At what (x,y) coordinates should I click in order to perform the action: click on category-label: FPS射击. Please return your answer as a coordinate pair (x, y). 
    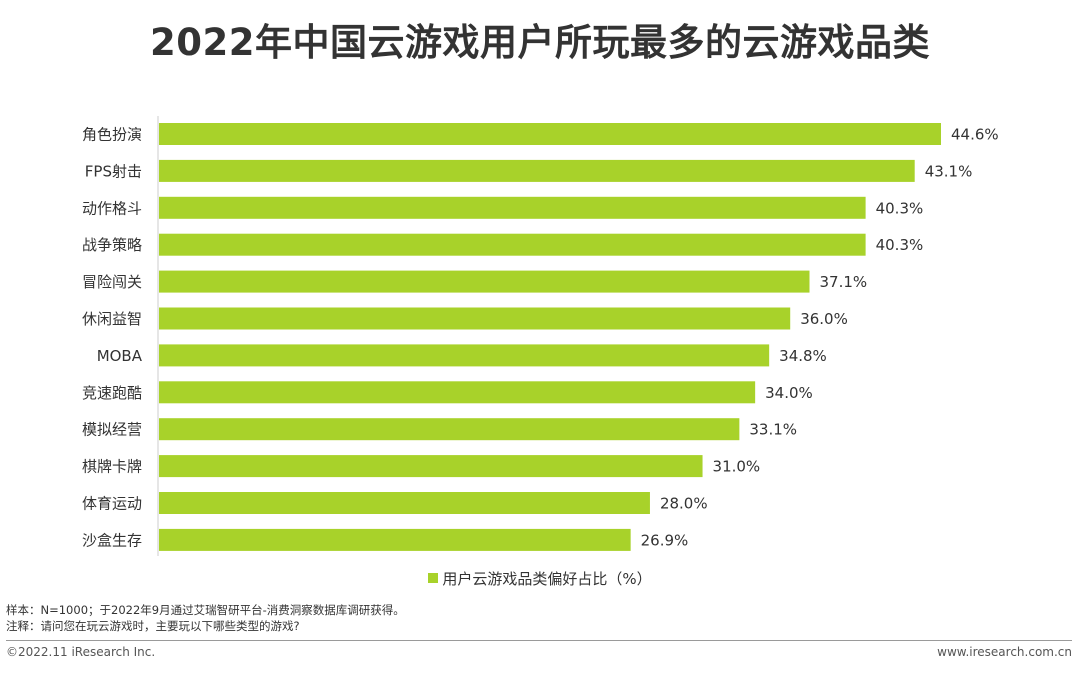
    Looking at the image, I should click on (113, 171).